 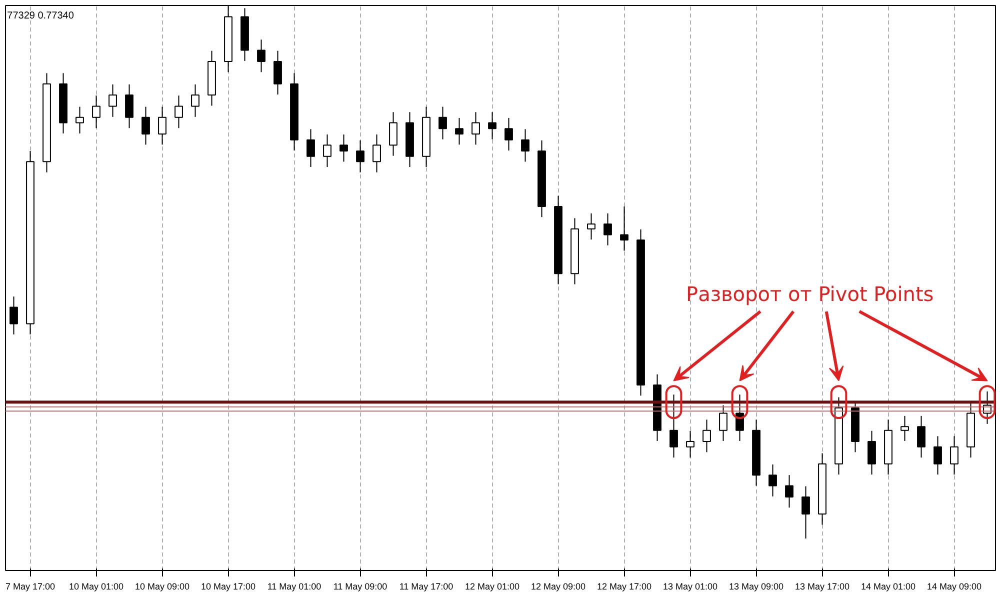 I want to click on x-tick-label: 13 May 01:00, so click(x=690, y=587).